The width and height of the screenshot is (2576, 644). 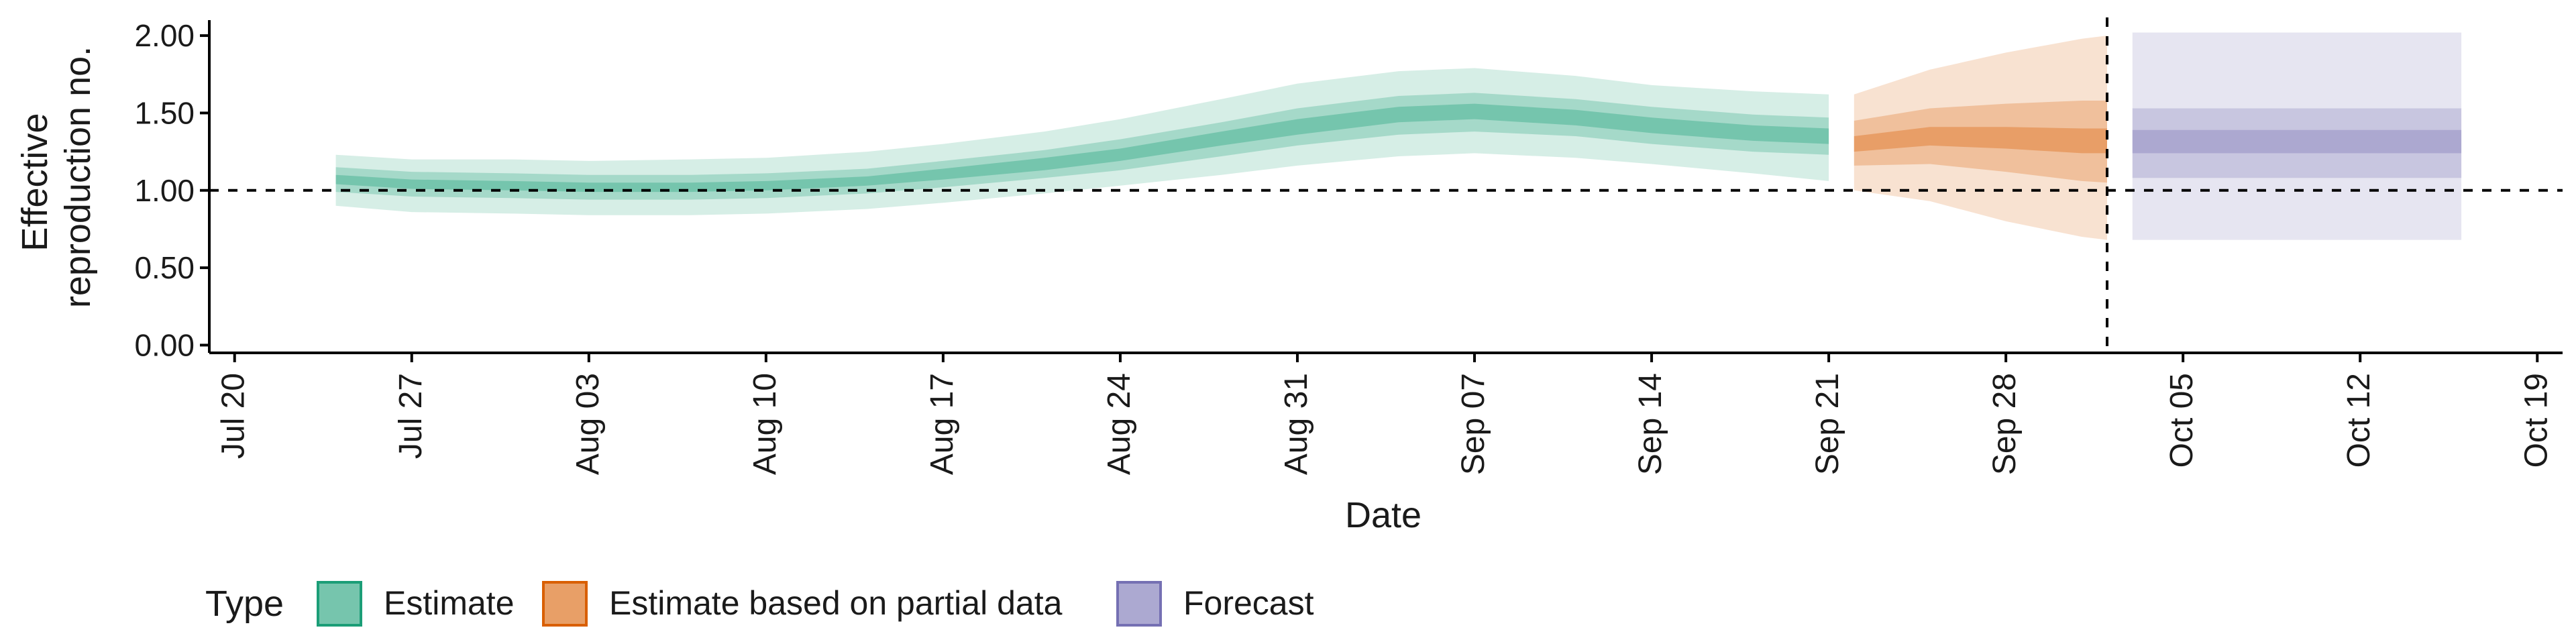 I want to click on x-tick-label: Sep 07, so click(x=1473, y=424).